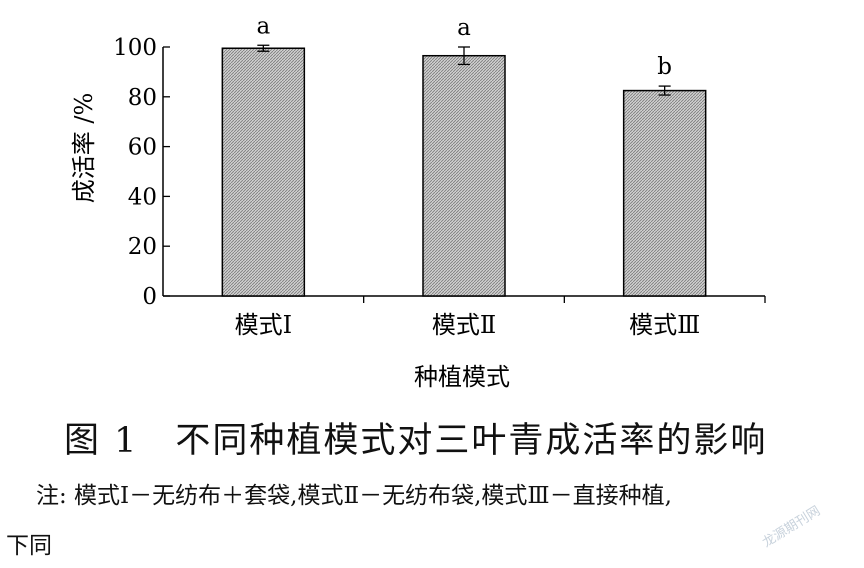 The height and width of the screenshot is (568, 864). What do you see at coordinates (84, 148) in the screenshot?
I see `y-axis-label: 成活率 /%` at bounding box center [84, 148].